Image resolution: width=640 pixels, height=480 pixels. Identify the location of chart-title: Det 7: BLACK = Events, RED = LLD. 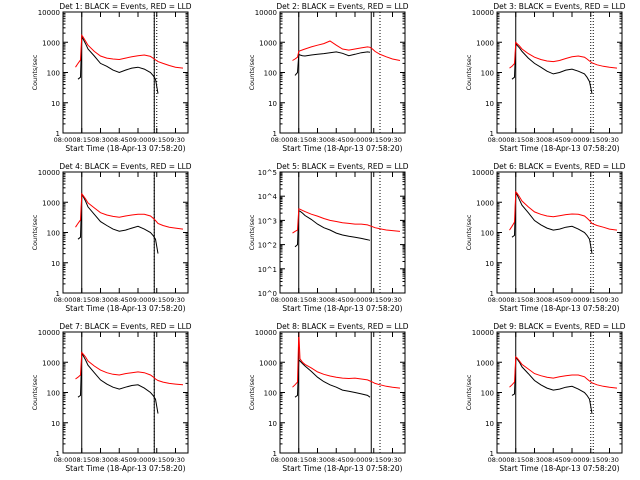
(125, 326).